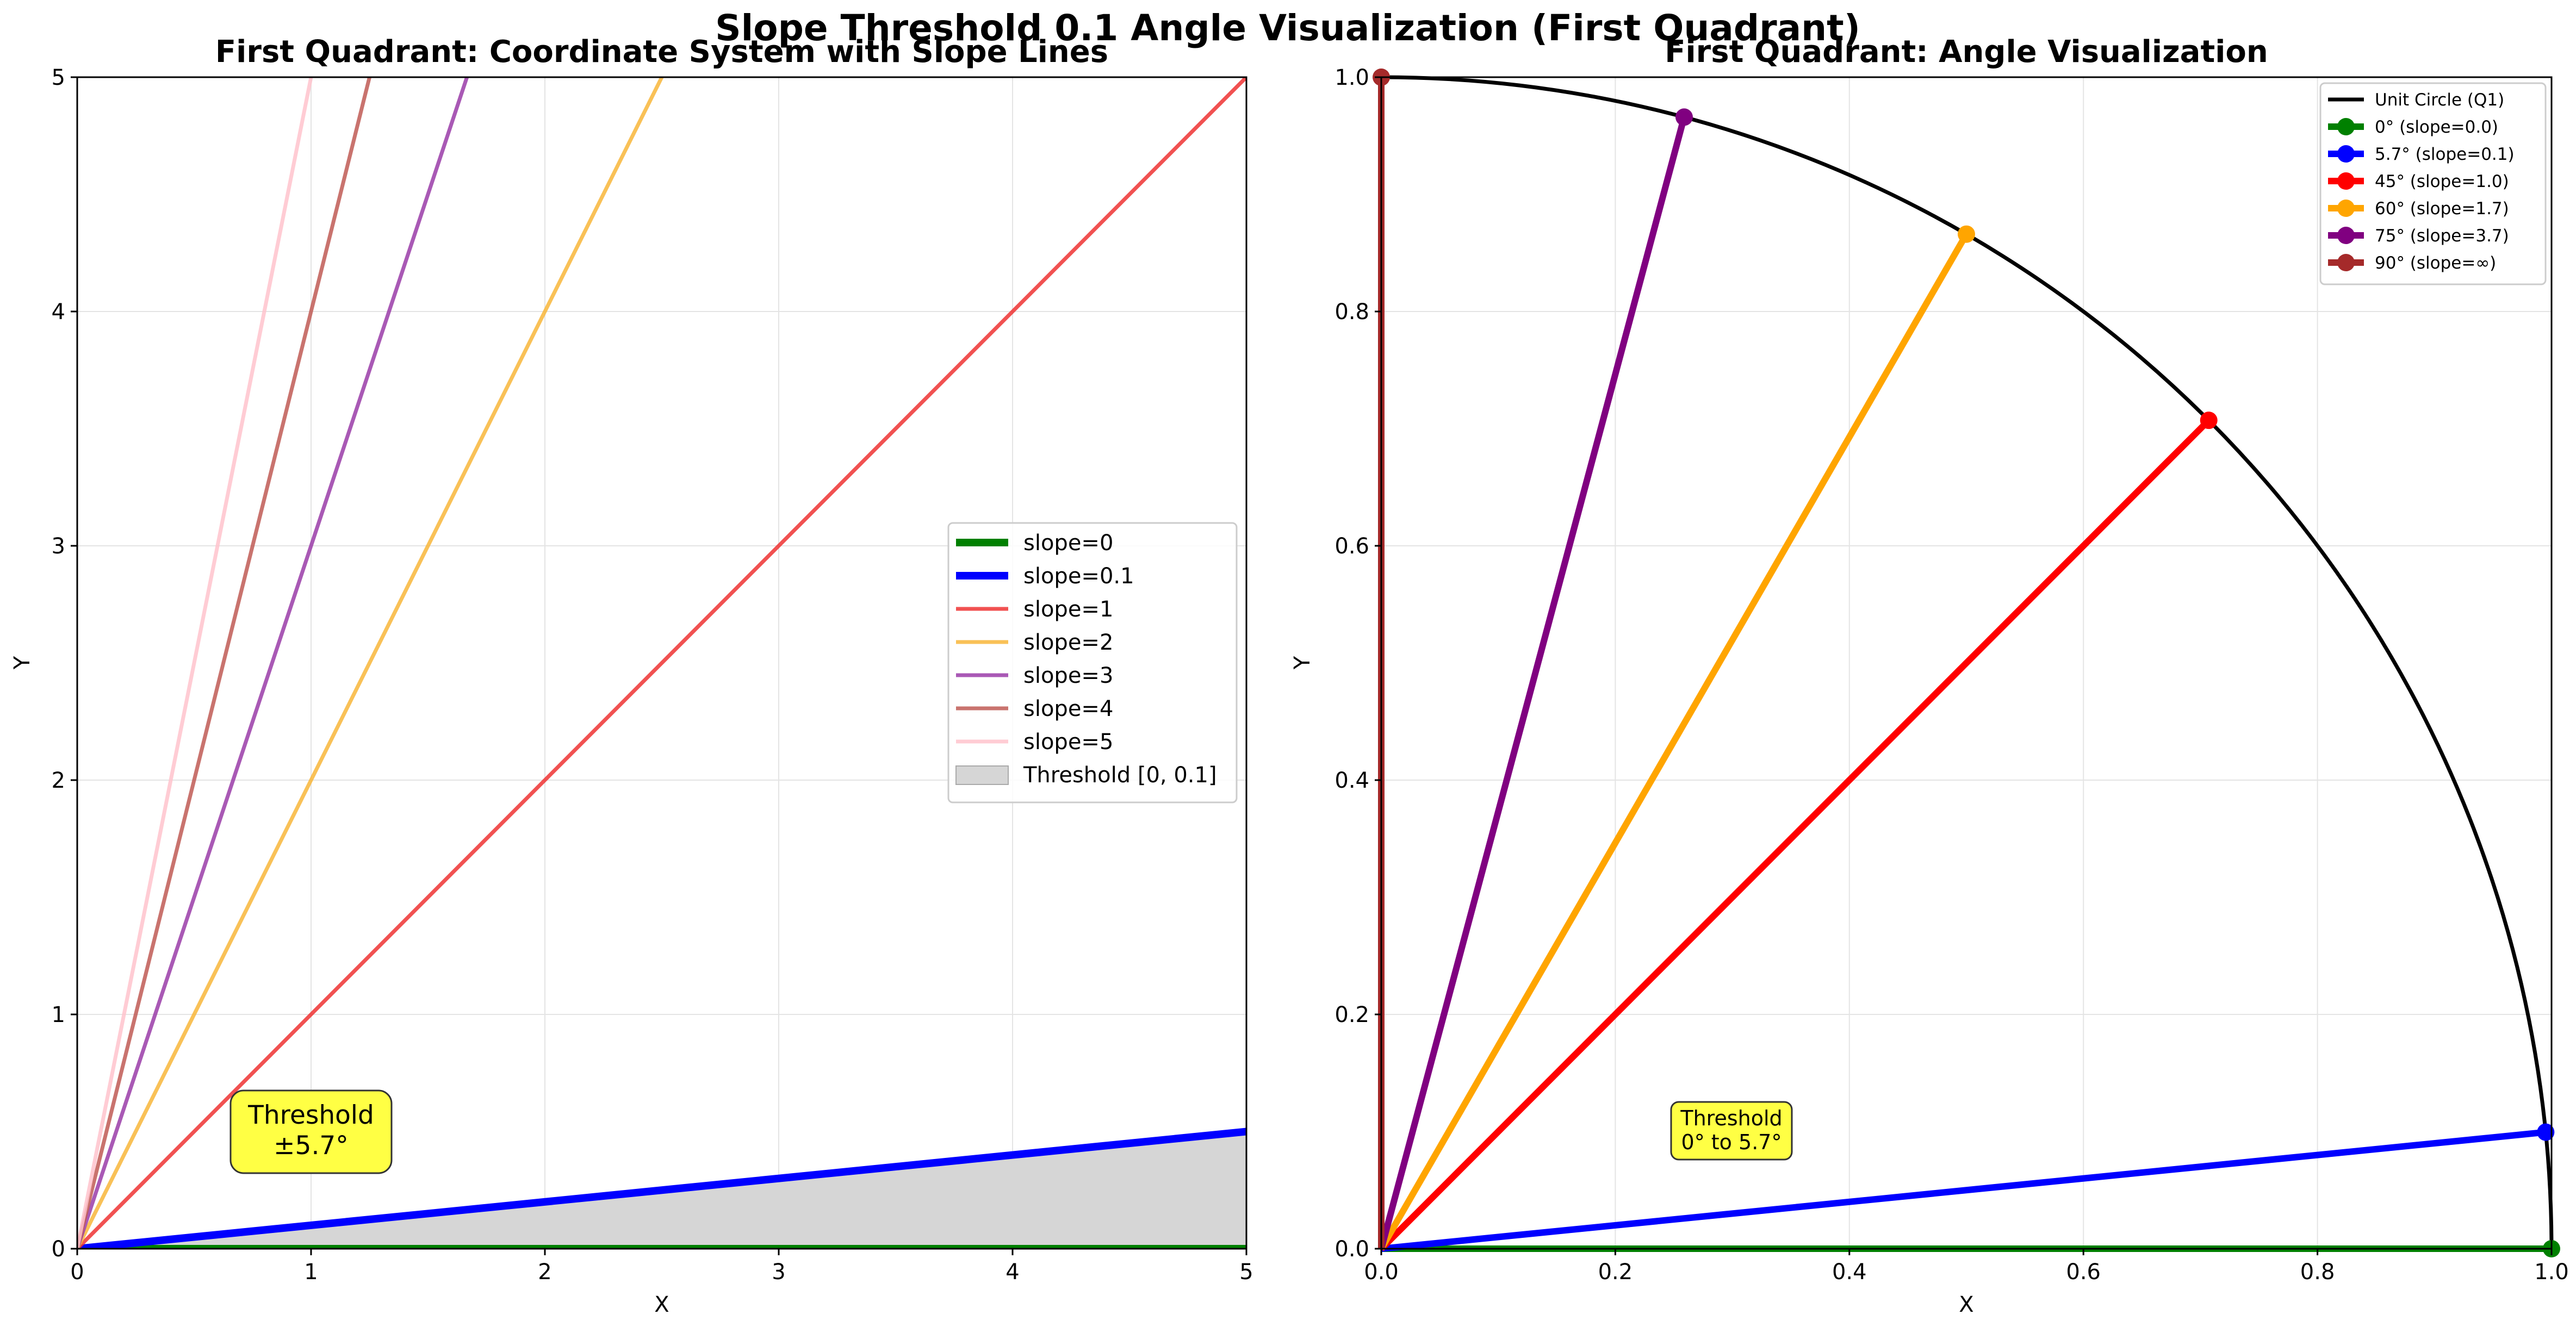 The height and width of the screenshot is (1327, 2576). Describe the element at coordinates (2445, 154) in the screenshot. I see `right-legend-label-1: 5.7° (slope=0.1)` at that location.